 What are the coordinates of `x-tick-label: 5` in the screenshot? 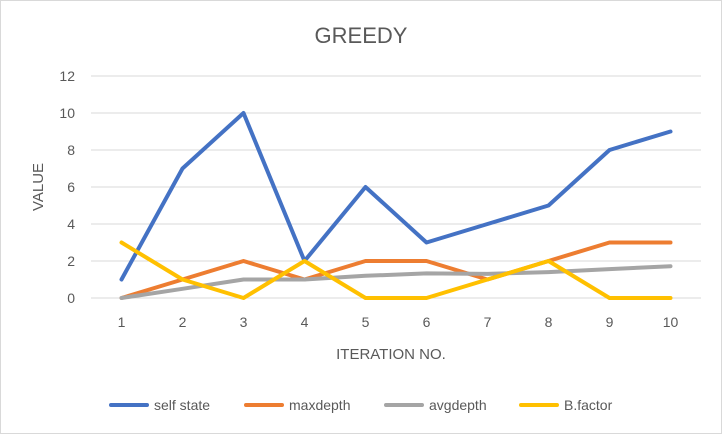 It's located at (366, 322).